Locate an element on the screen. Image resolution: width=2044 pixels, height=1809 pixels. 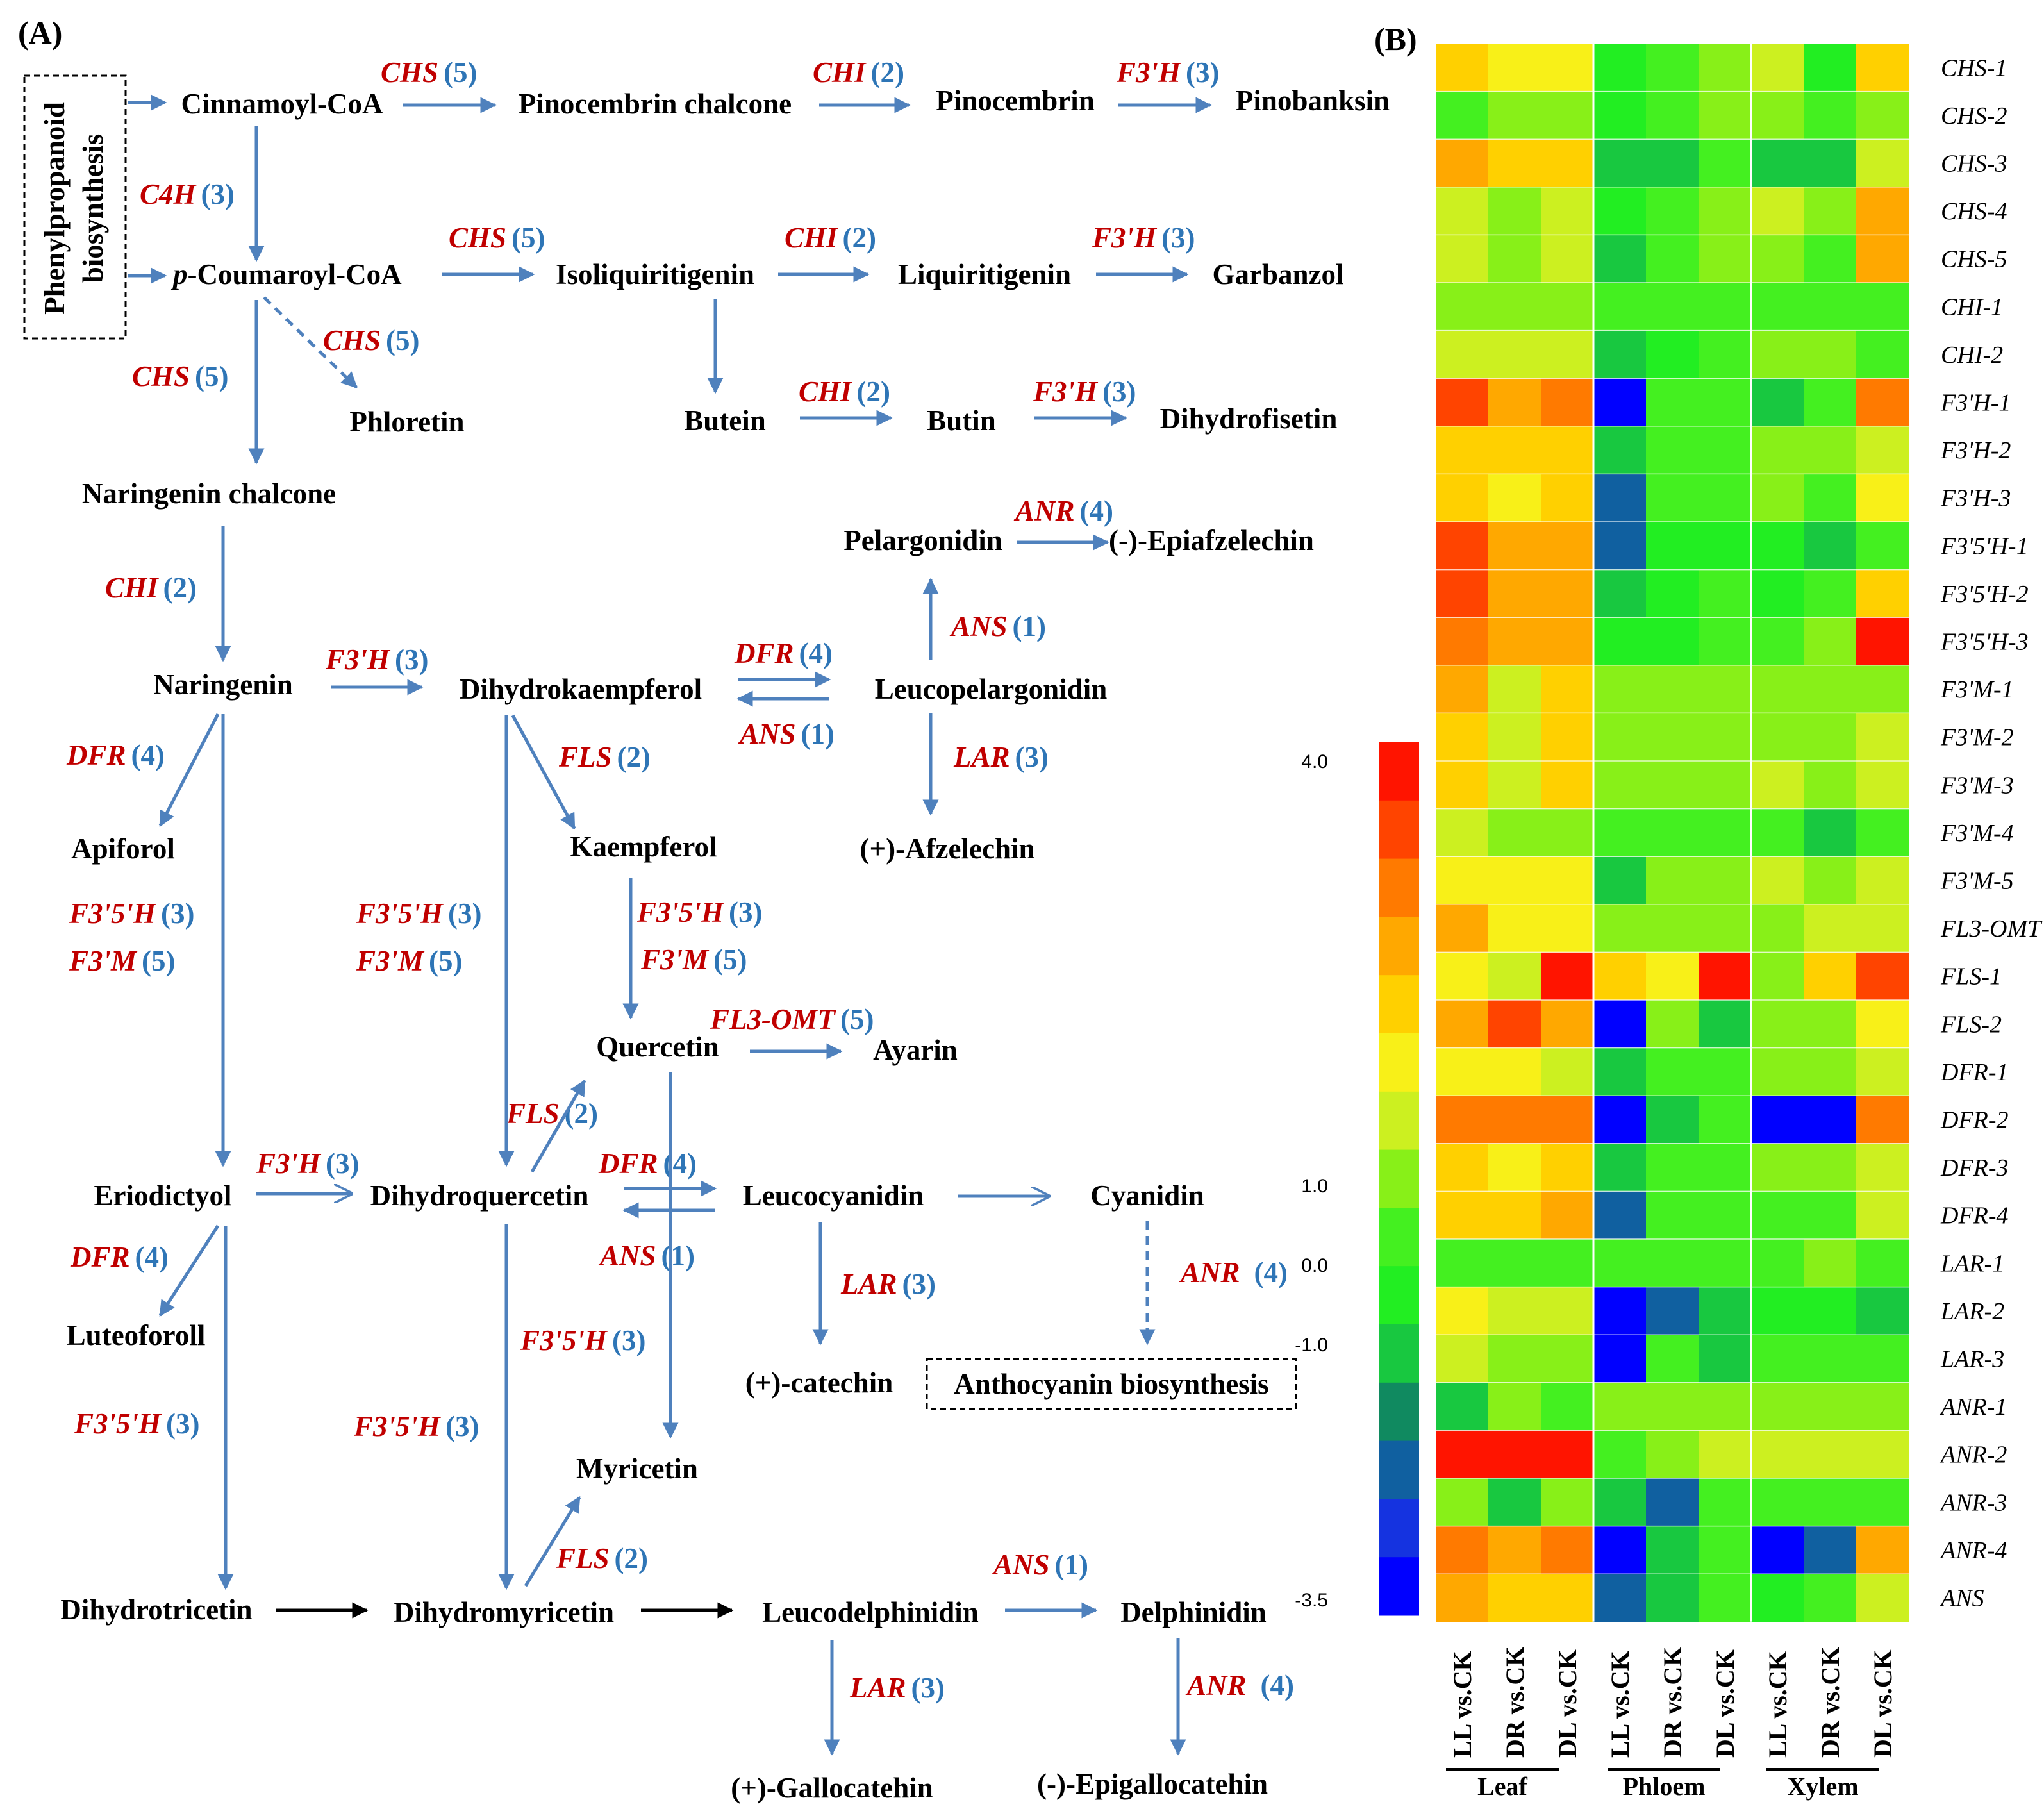
gene-label: DFR-2 is located at coordinates (1974, 1120).